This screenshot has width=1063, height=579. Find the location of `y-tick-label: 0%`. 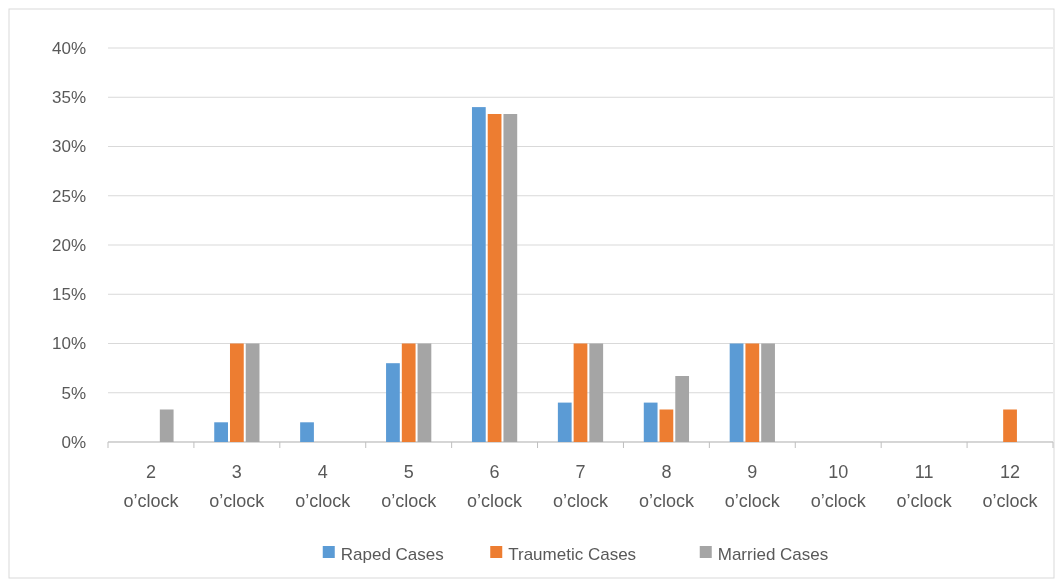

y-tick-label: 0% is located at coordinates (73, 442).